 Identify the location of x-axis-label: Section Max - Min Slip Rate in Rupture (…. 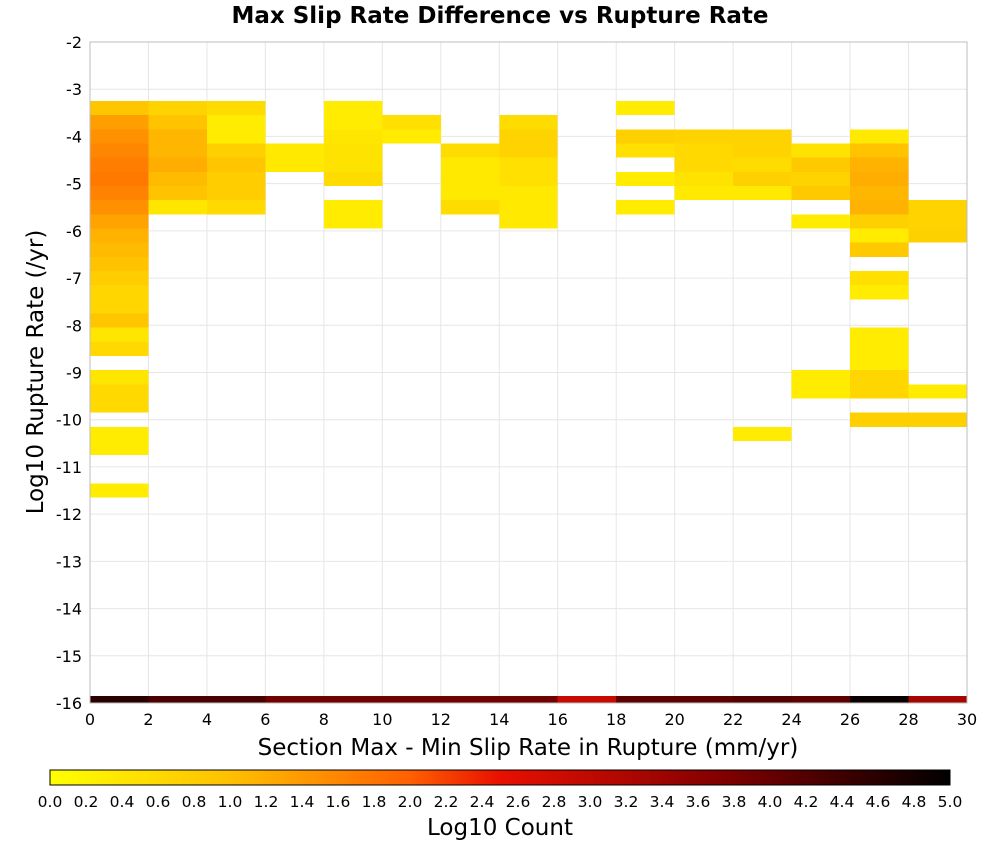
(528, 748).